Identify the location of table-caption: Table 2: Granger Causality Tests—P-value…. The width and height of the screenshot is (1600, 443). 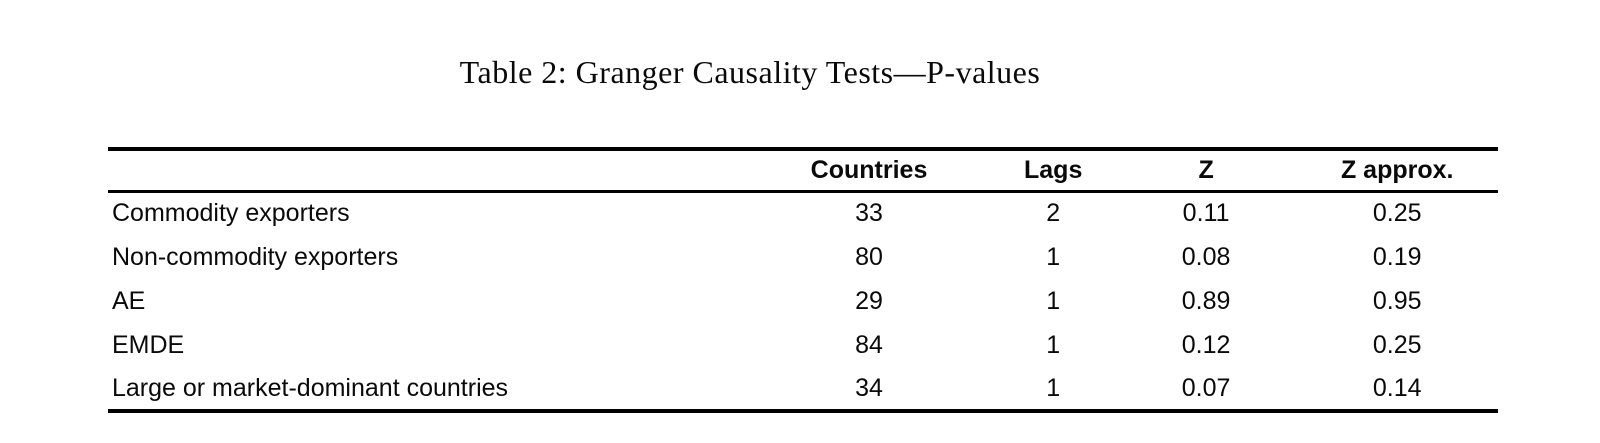
(750, 72).